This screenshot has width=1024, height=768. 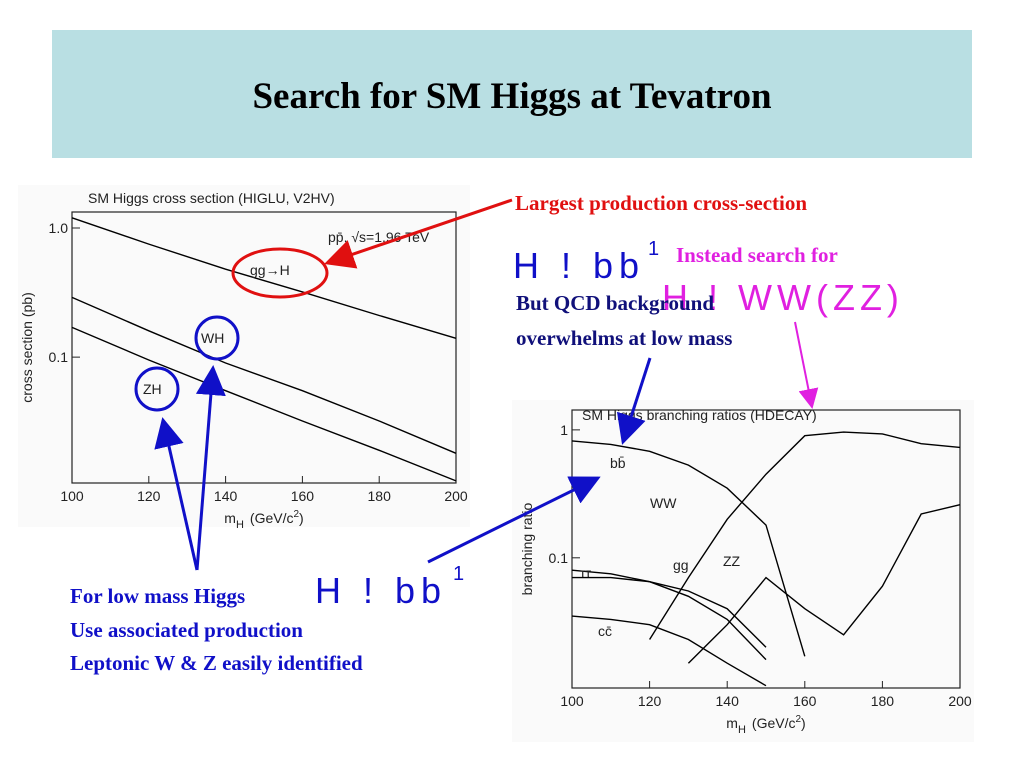 What do you see at coordinates (663, 503) in the screenshot?
I see `series-label: WW` at bounding box center [663, 503].